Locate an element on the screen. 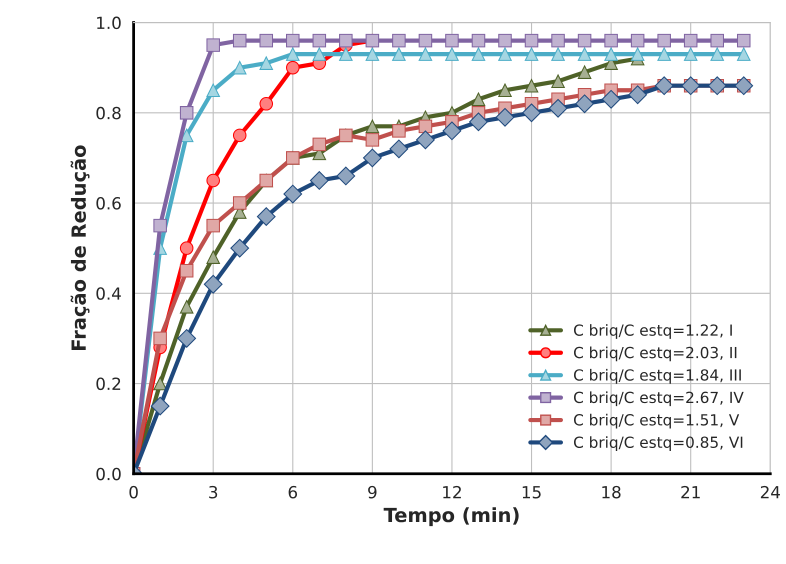  x-tick-label: 21 is located at coordinates (690, 492).